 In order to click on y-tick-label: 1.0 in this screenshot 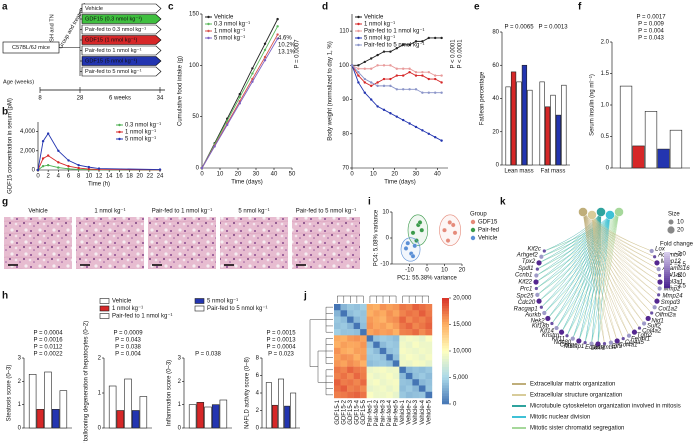, I will do `click(605, 106)`.